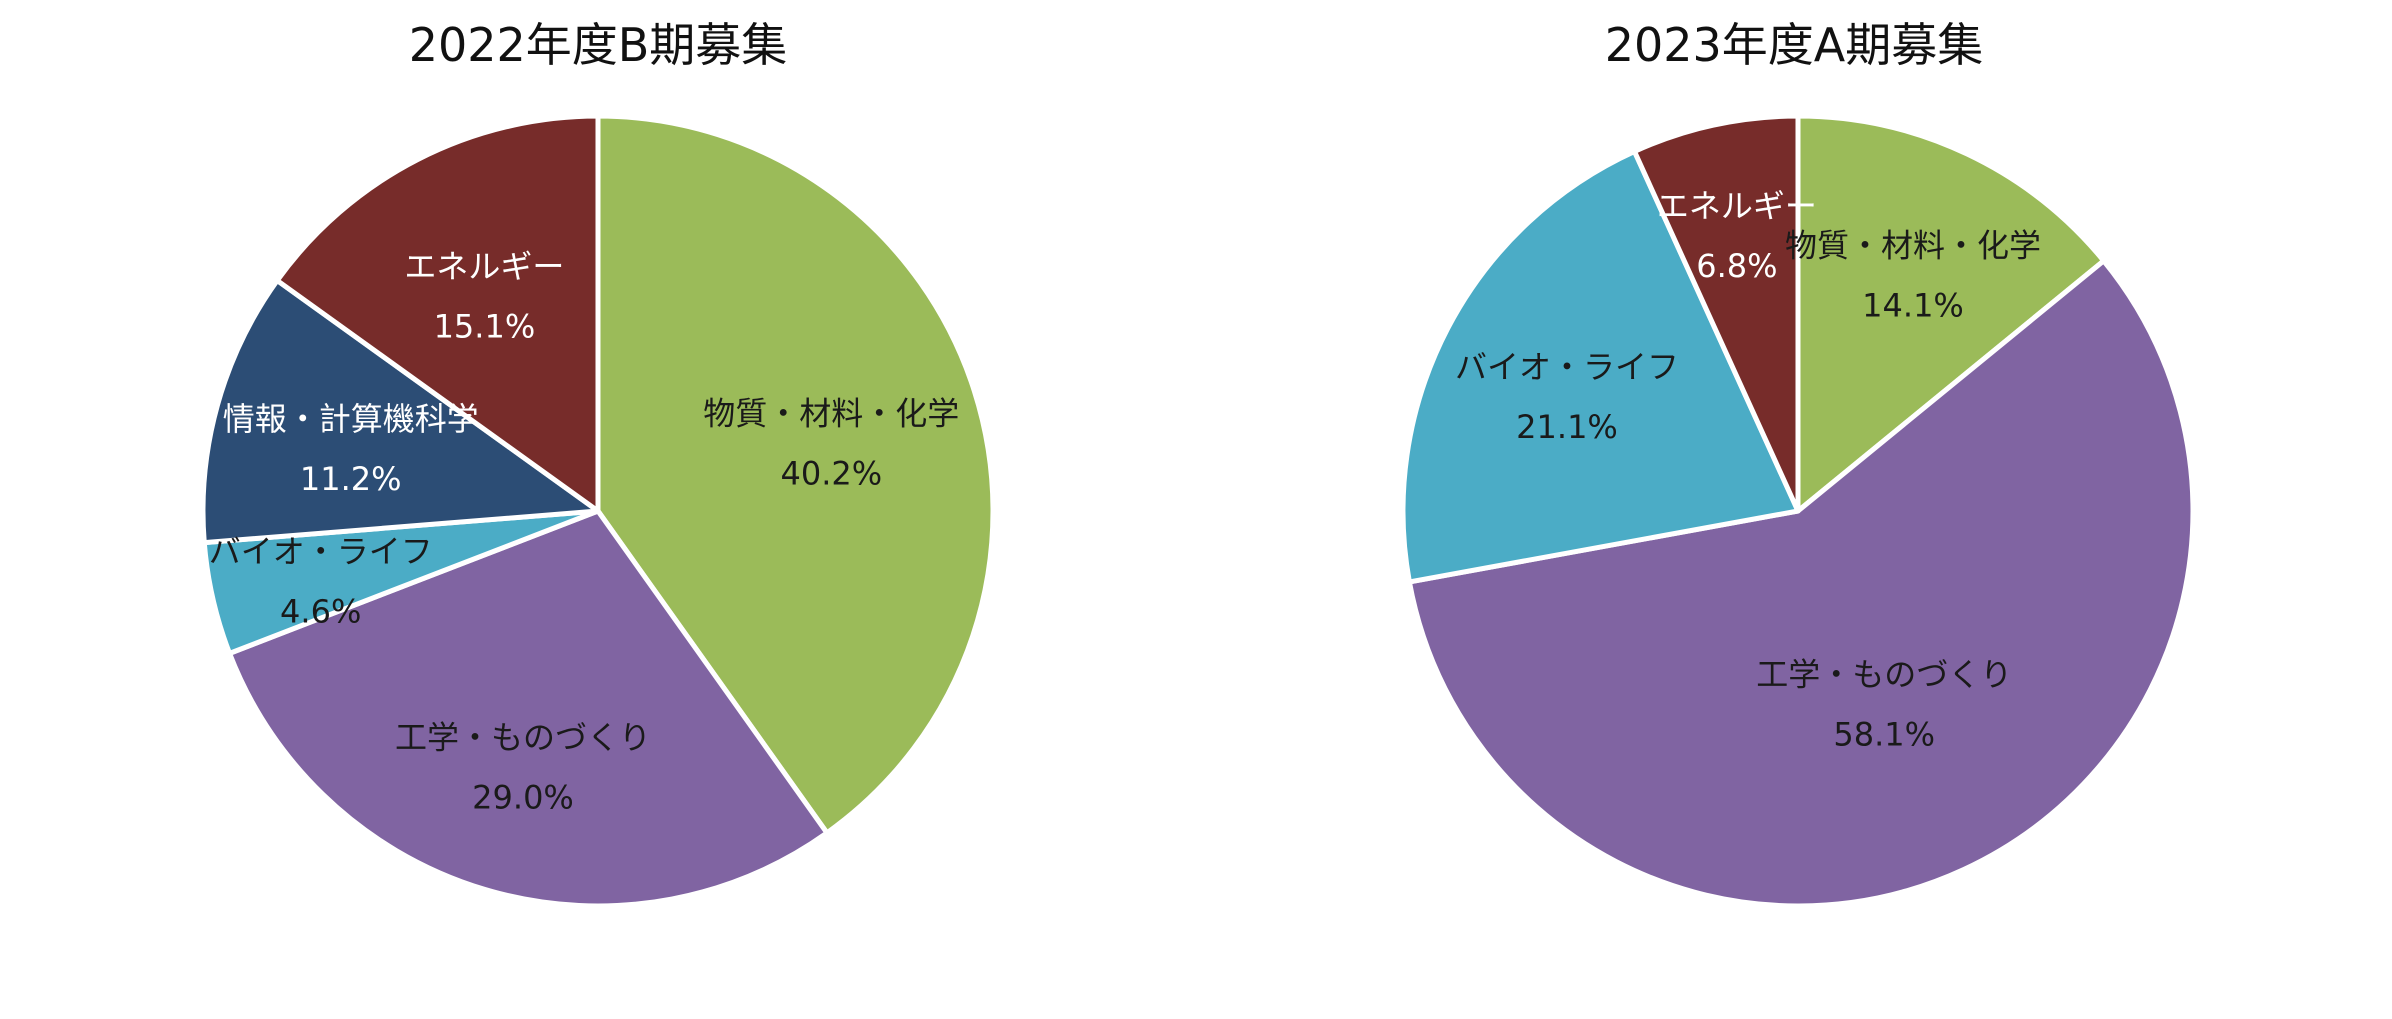 The width and height of the screenshot is (2392, 1019). I want to click on slice-value-label: 11.2%, so click(351, 479).